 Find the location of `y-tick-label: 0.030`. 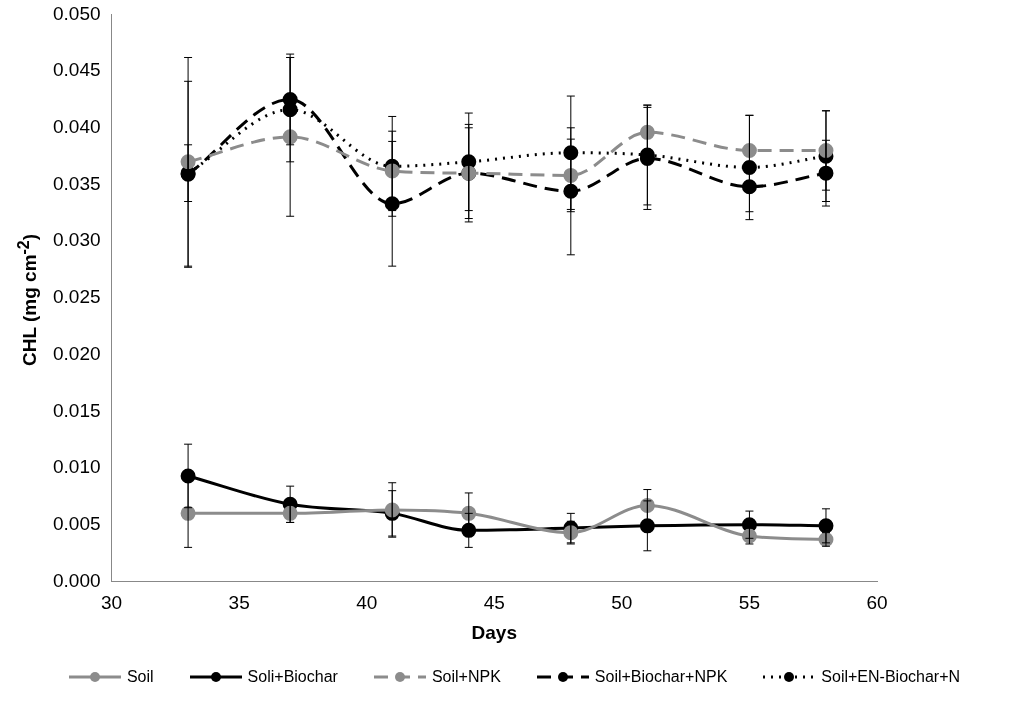

y-tick-label: 0.030 is located at coordinates (77, 240).